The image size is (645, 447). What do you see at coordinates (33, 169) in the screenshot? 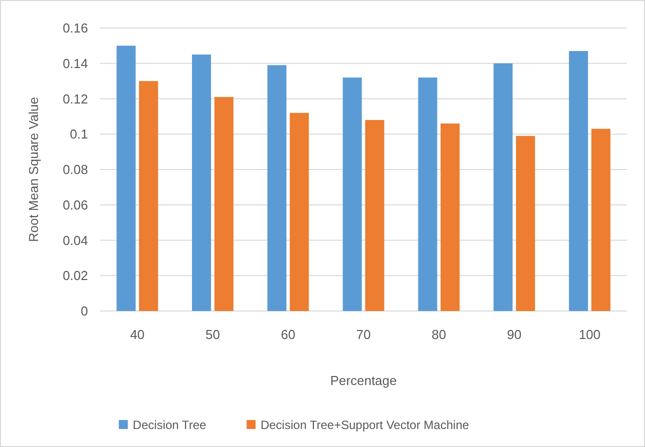
I see `y-axis-title: Root Mean Square Value` at bounding box center [33, 169].